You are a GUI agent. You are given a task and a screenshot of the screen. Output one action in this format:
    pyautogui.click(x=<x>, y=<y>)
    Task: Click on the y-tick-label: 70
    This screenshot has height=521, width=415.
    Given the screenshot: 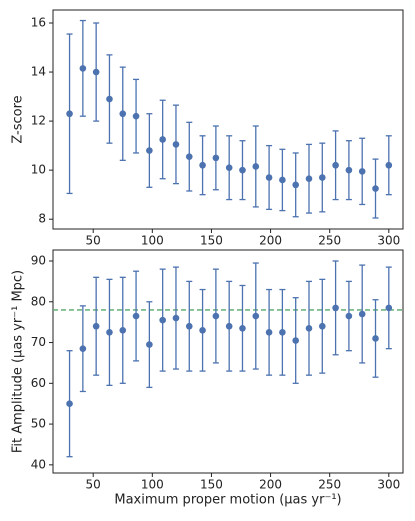 What is the action you would take?
    pyautogui.click(x=38, y=342)
    